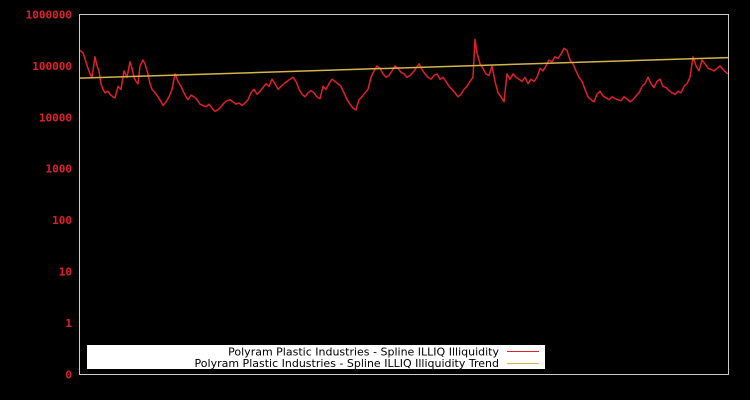 The height and width of the screenshot is (400, 750). What do you see at coordinates (55, 117) in the screenshot?
I see `y-tick-label: 10000` at bounding box center [55, 117].